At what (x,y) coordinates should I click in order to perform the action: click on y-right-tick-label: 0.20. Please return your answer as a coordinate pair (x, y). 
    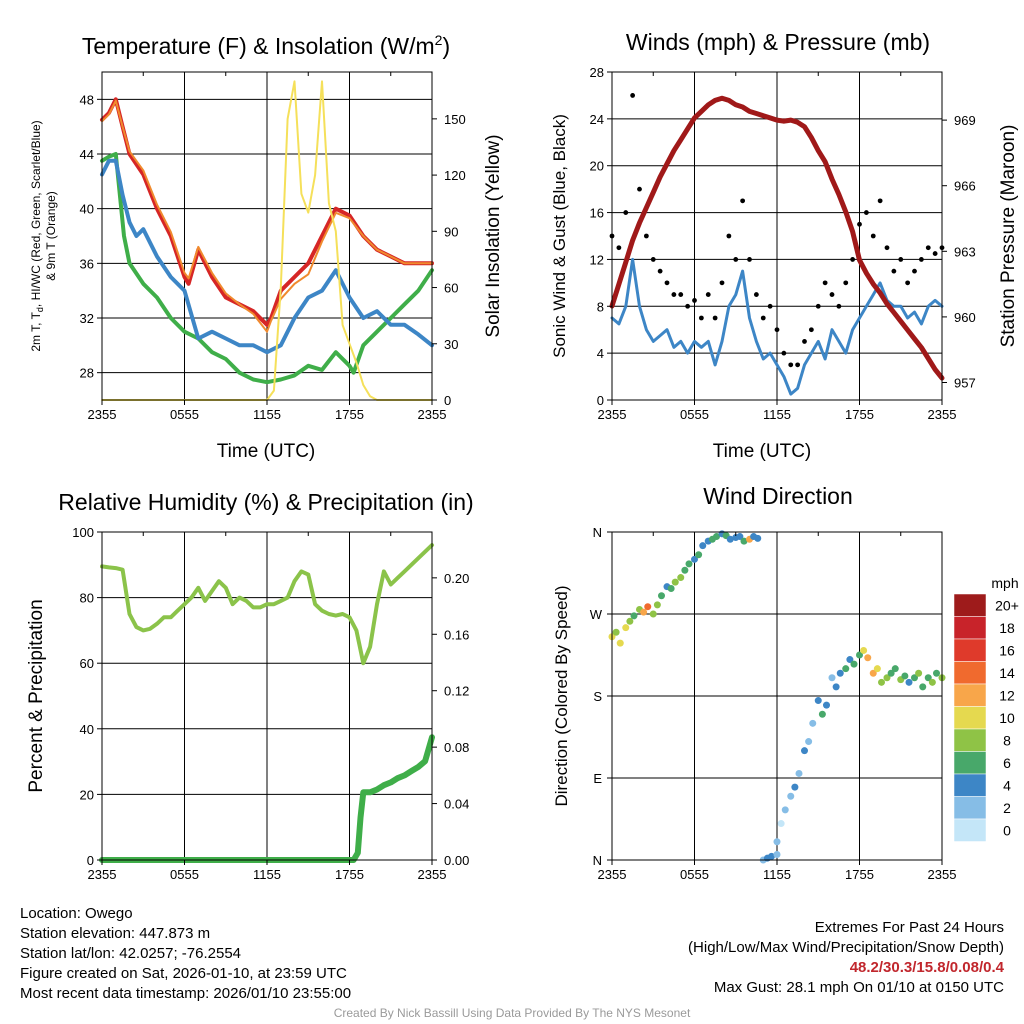
    Looking at the image, I should click on (456, 578).